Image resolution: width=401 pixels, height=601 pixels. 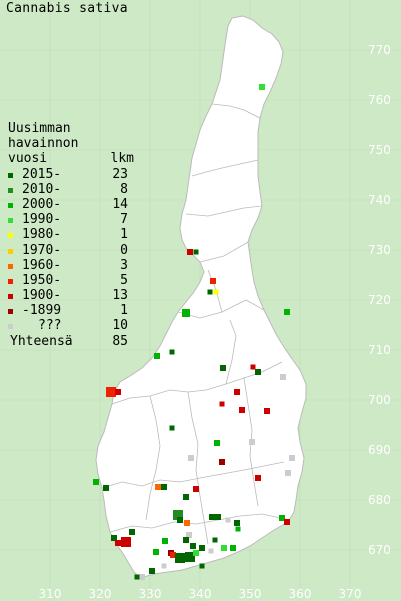 What do you see at coordinates (42, 296) in the screenshot?
I see `legend-label: 1900-` at bounding box center [42, 296].